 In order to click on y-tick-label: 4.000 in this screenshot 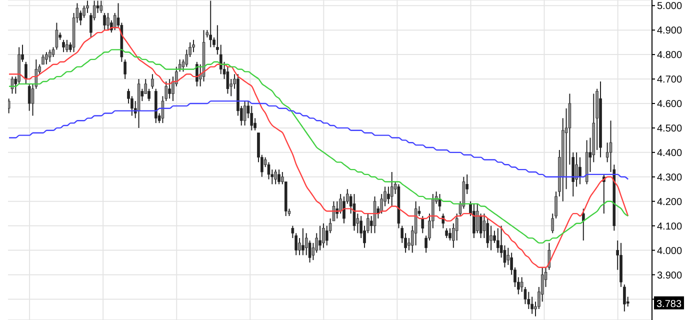, I will do `click(669, 251)`.